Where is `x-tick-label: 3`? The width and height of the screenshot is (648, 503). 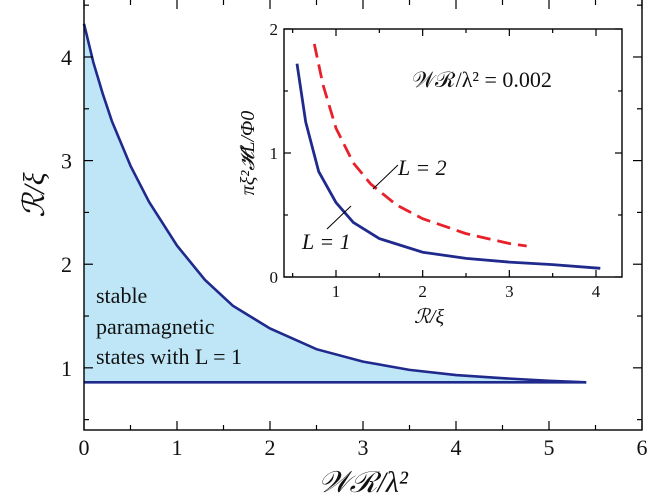 x-tick-label: 3 is located at coordinates (363, 447).